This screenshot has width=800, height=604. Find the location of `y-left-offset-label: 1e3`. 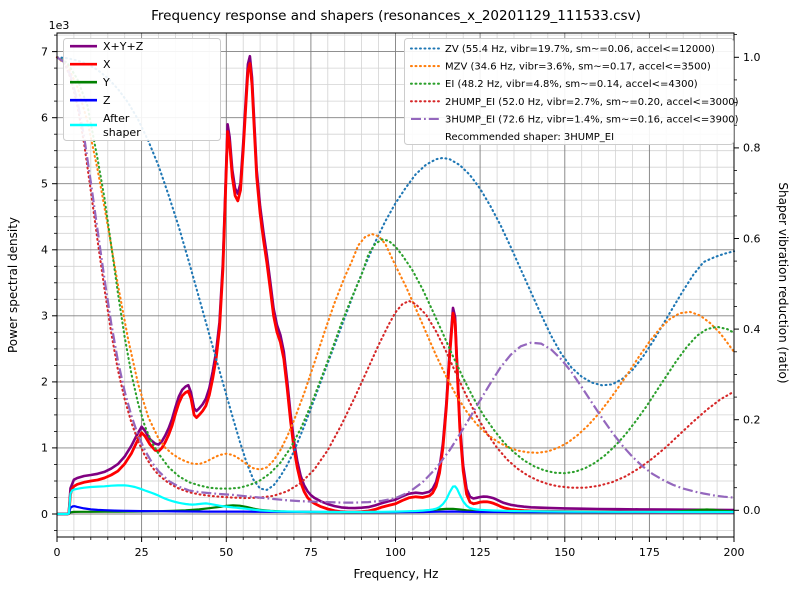

y-left-offset-label: 1e3 is located at coordinates (59, 25).